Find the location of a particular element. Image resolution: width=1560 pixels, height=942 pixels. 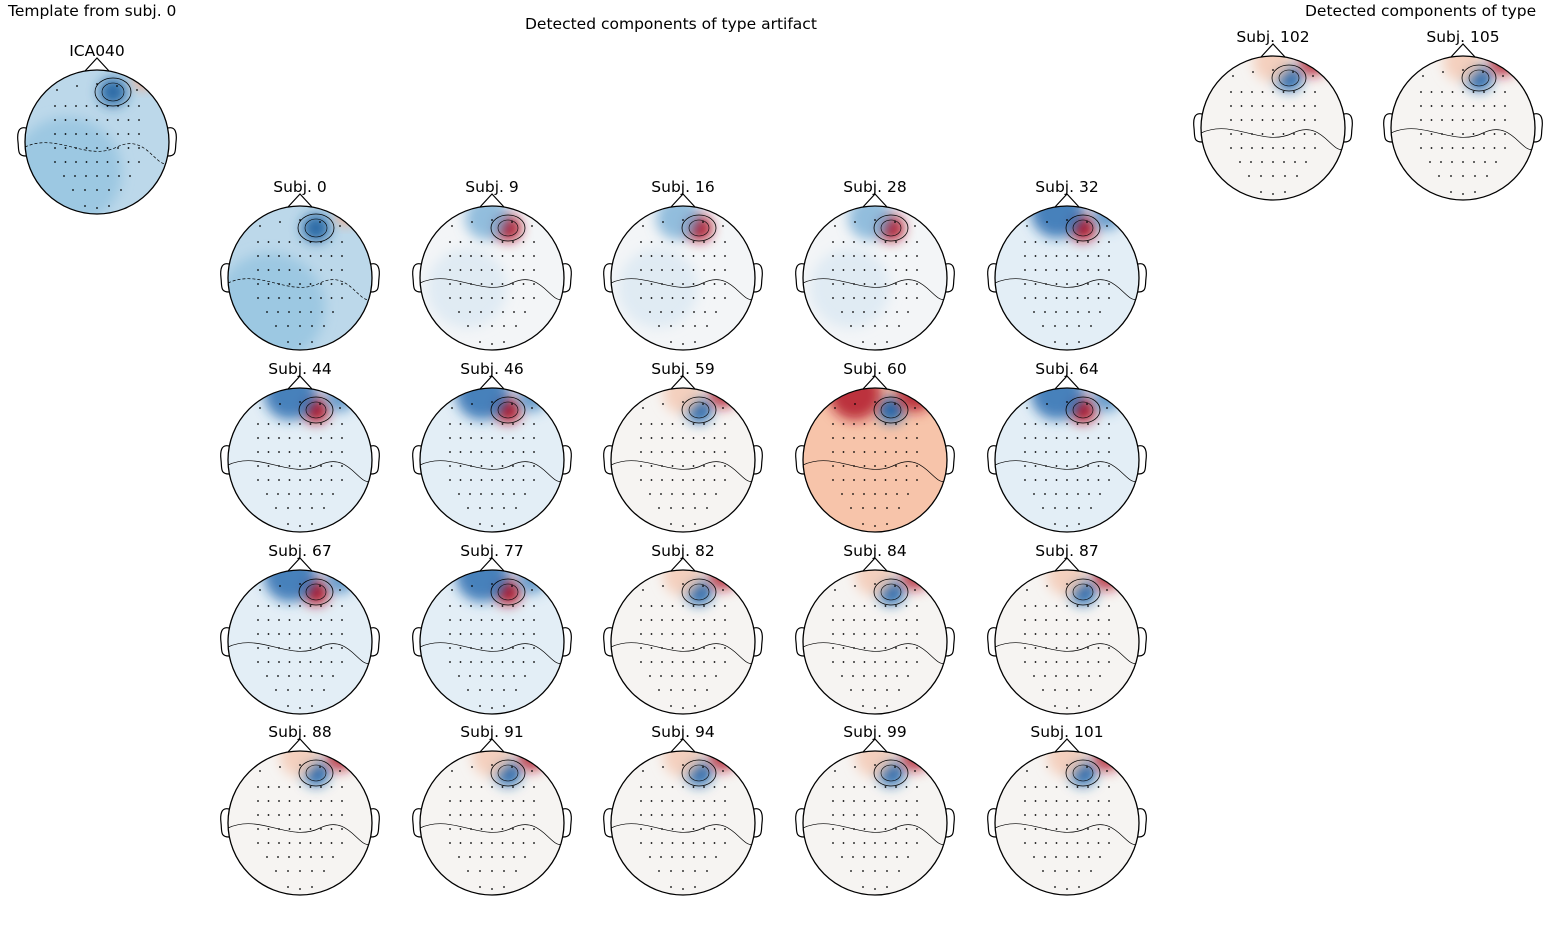

detected-figure-title: Detected components of type artifact is located at coordinates (671, 24).